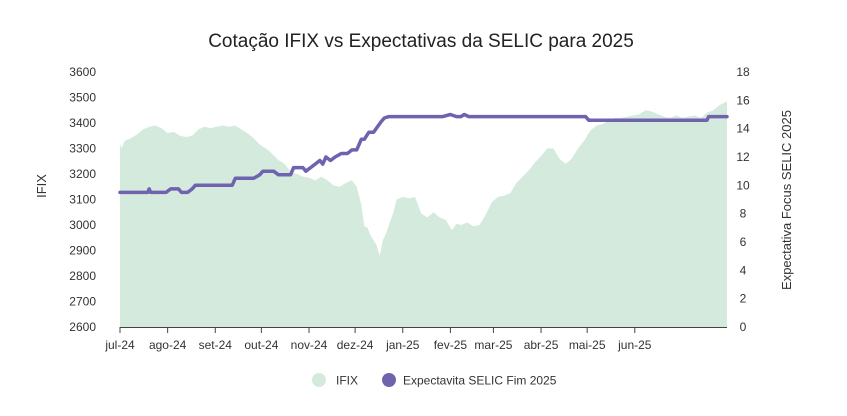  What do you see at coordinates (216, 345) in the screenshot?
I see `x-tick-label: set-24` at bounding box center [216, 345].